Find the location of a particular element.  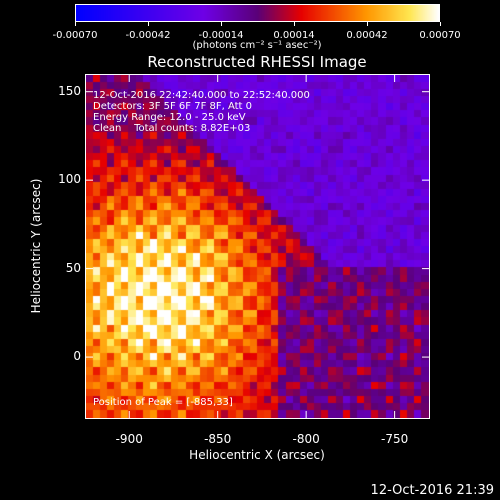

energy-range-text: Energy Range: 12.0 - 25.0 keV is located at coordinates (169, 117).